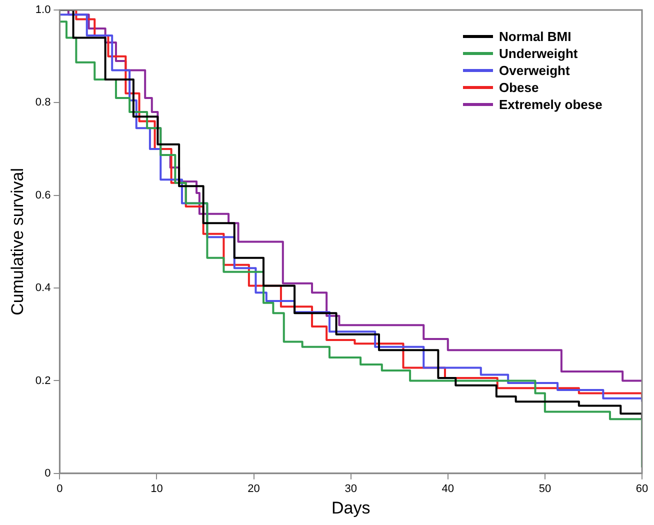  I want to click on y-tick-label: 0.8, so click(43, 102).